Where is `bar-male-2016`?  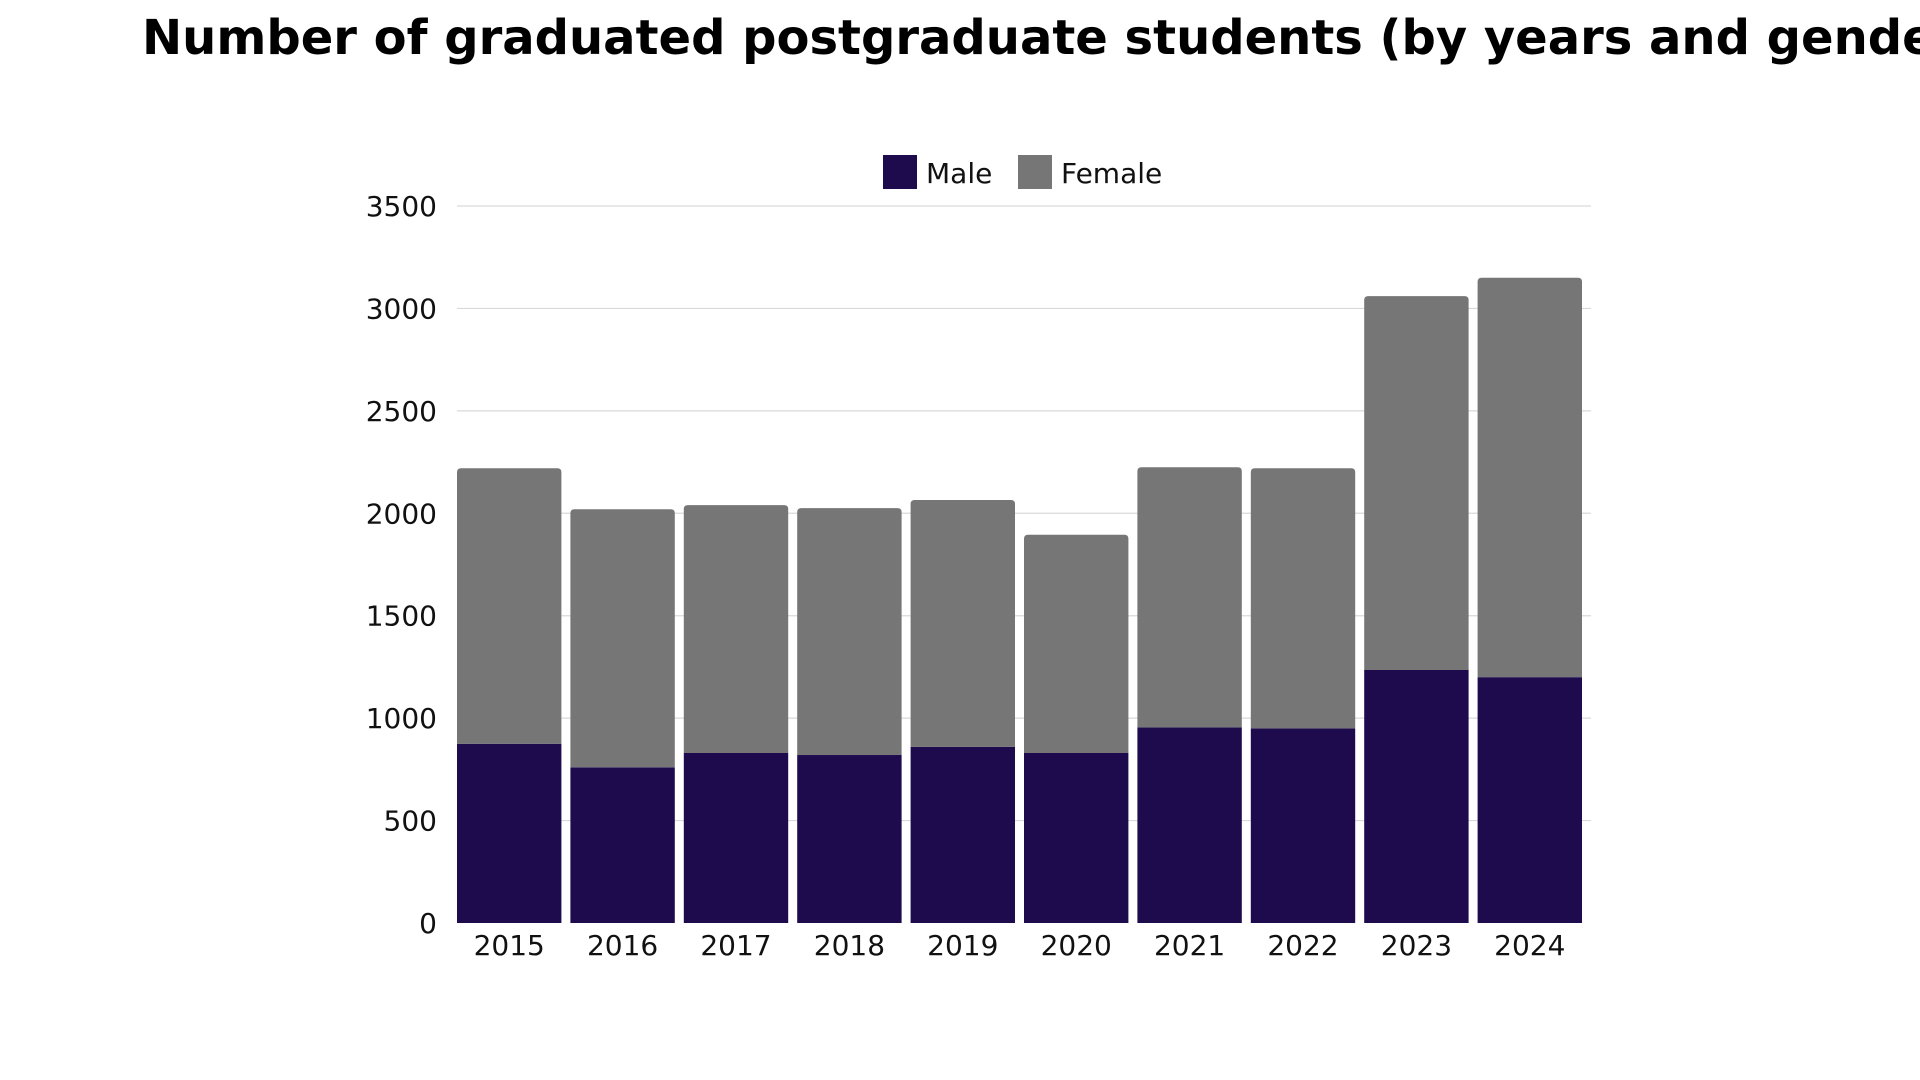 bar-male-2016 is located at coordinates (622, 845).